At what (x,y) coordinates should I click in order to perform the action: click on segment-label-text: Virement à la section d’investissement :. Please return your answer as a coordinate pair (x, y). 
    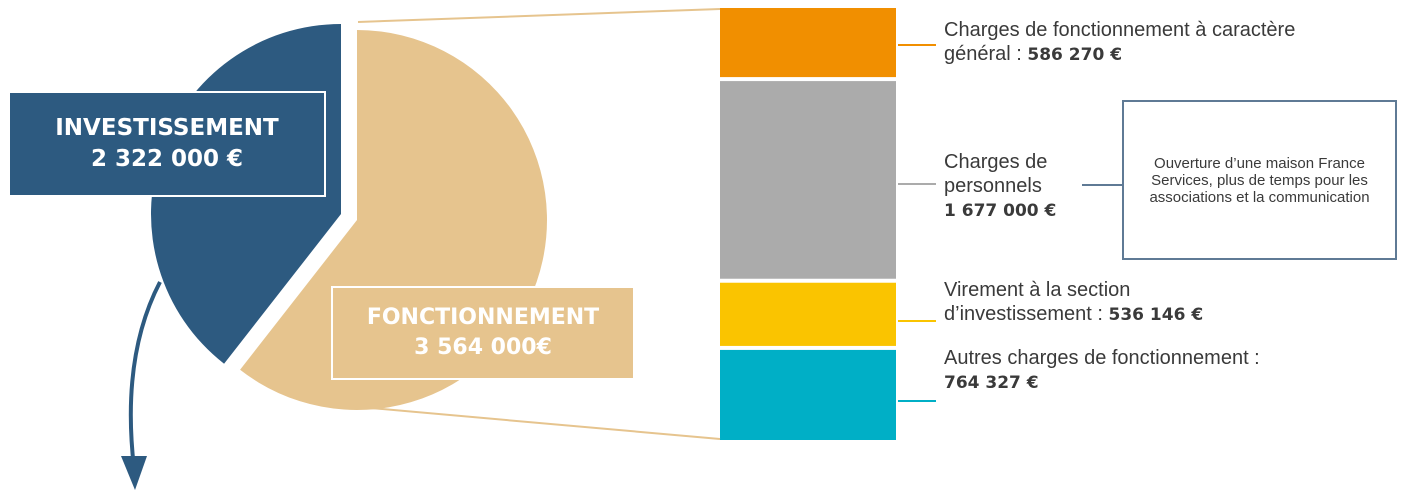
    Looking at the image, I should click on (1037, 302).